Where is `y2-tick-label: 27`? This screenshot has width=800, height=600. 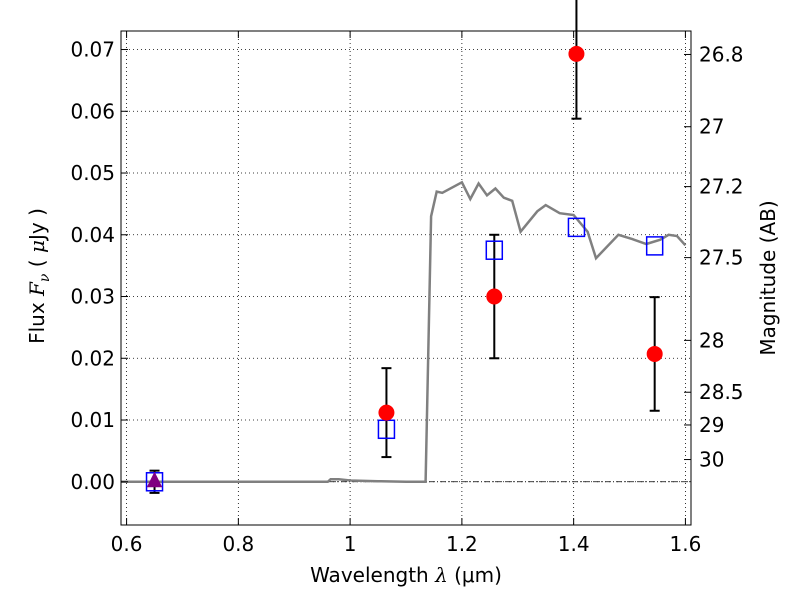 y2-tick-label: 27 is located at coordinates (711, 127).